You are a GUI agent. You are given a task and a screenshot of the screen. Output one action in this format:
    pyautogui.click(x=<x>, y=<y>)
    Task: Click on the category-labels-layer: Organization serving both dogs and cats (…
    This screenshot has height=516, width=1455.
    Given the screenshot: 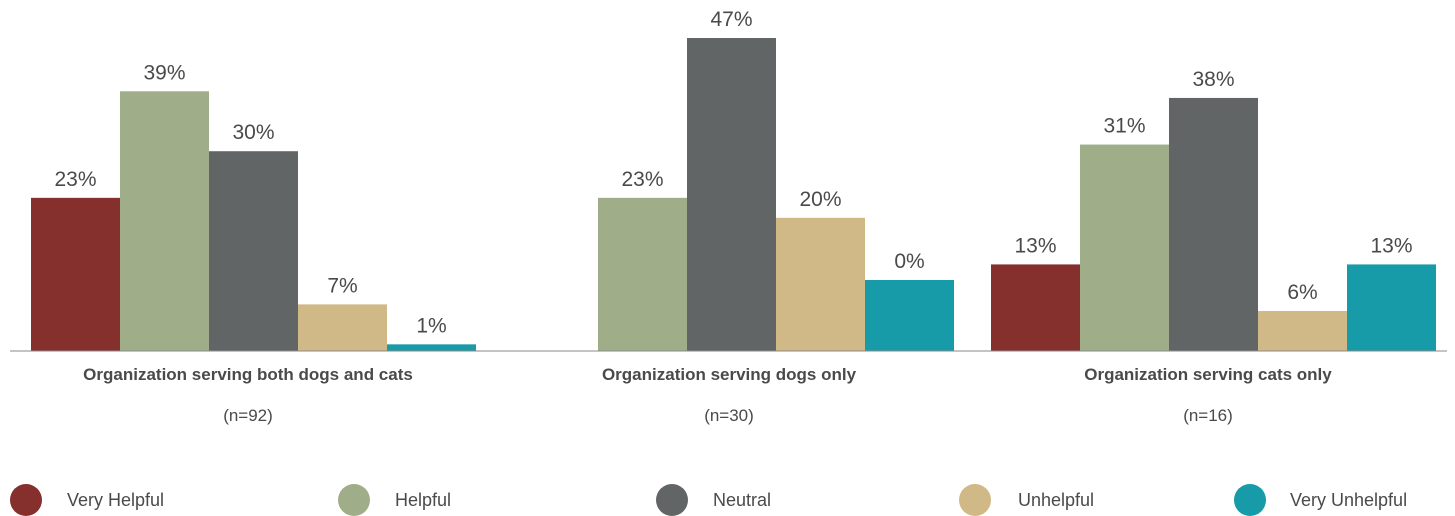 What is the action you would take?
    pyautogui.click(x=707, y=395)
    